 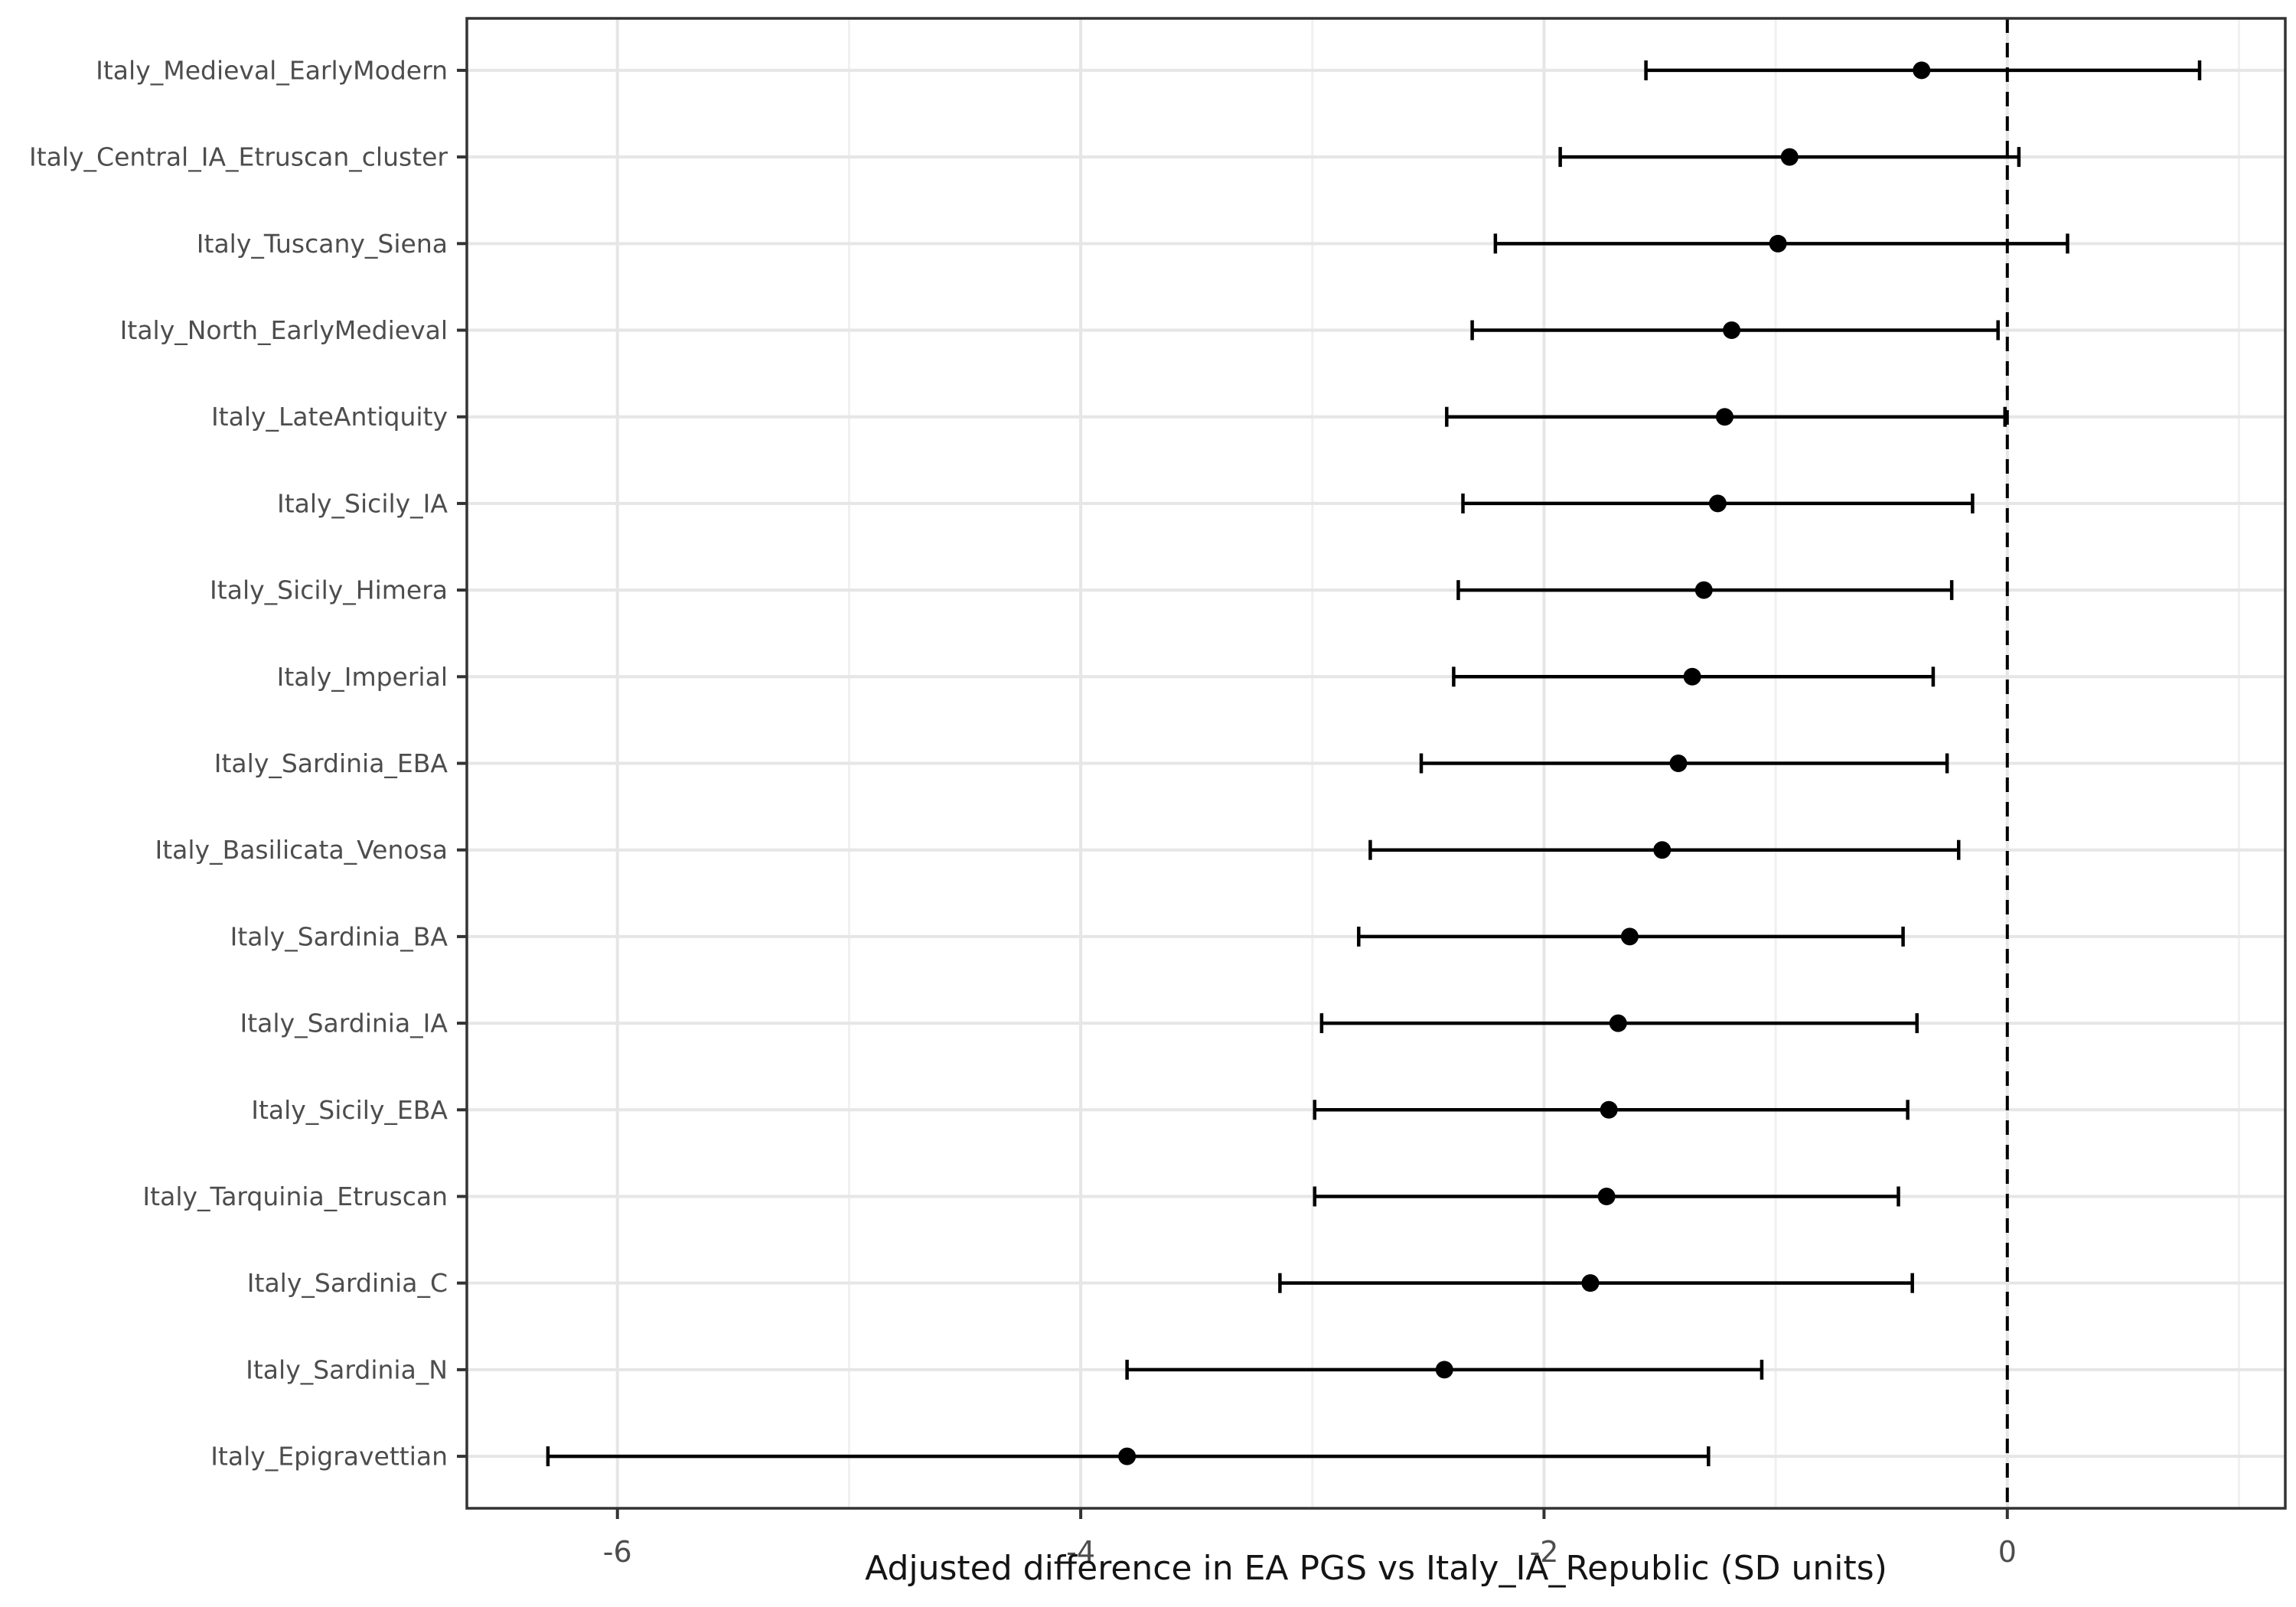 What do you see at coordinates (362, 677) in the screenshot?
I see `y-category-label: Italy_Imperial` at bounding box center [362, 677].